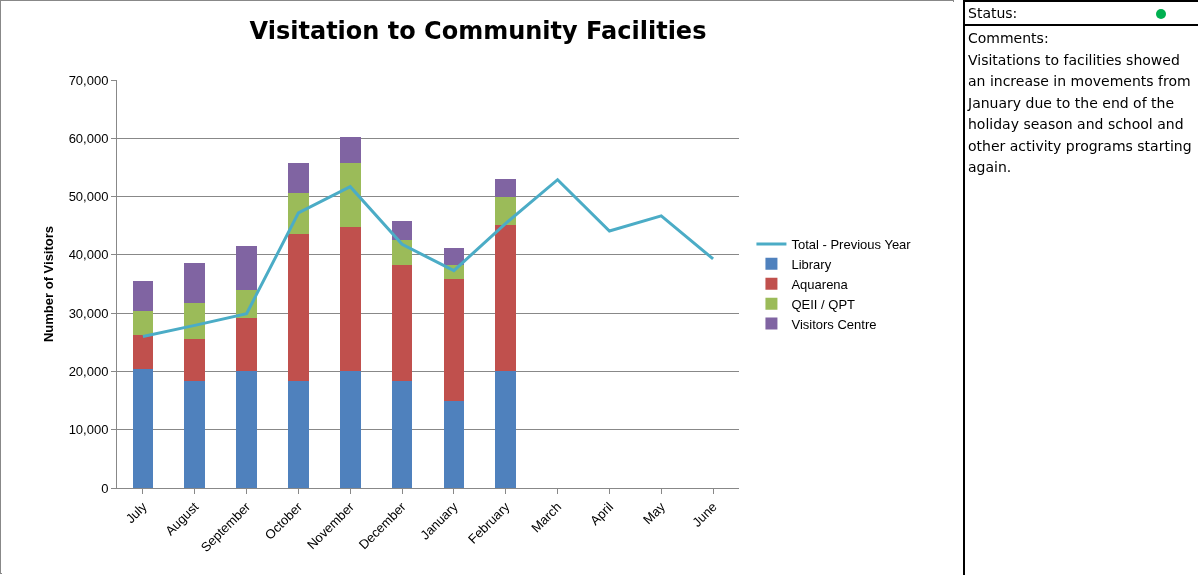 This screenshot has width=1198, height=575. What do you see at coordinates (88, 80) in the screenshot?
I see `y-tick-label: 70,000` at bounding box center [88, 80].